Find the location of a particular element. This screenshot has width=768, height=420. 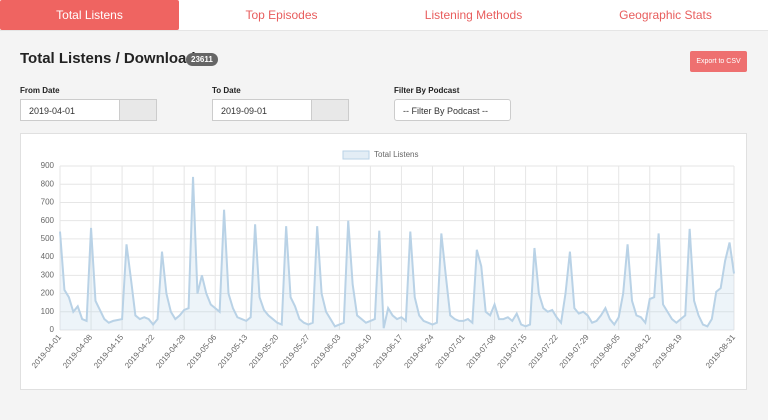

y-tick-label: 0 is located at coordinates (52, 329).